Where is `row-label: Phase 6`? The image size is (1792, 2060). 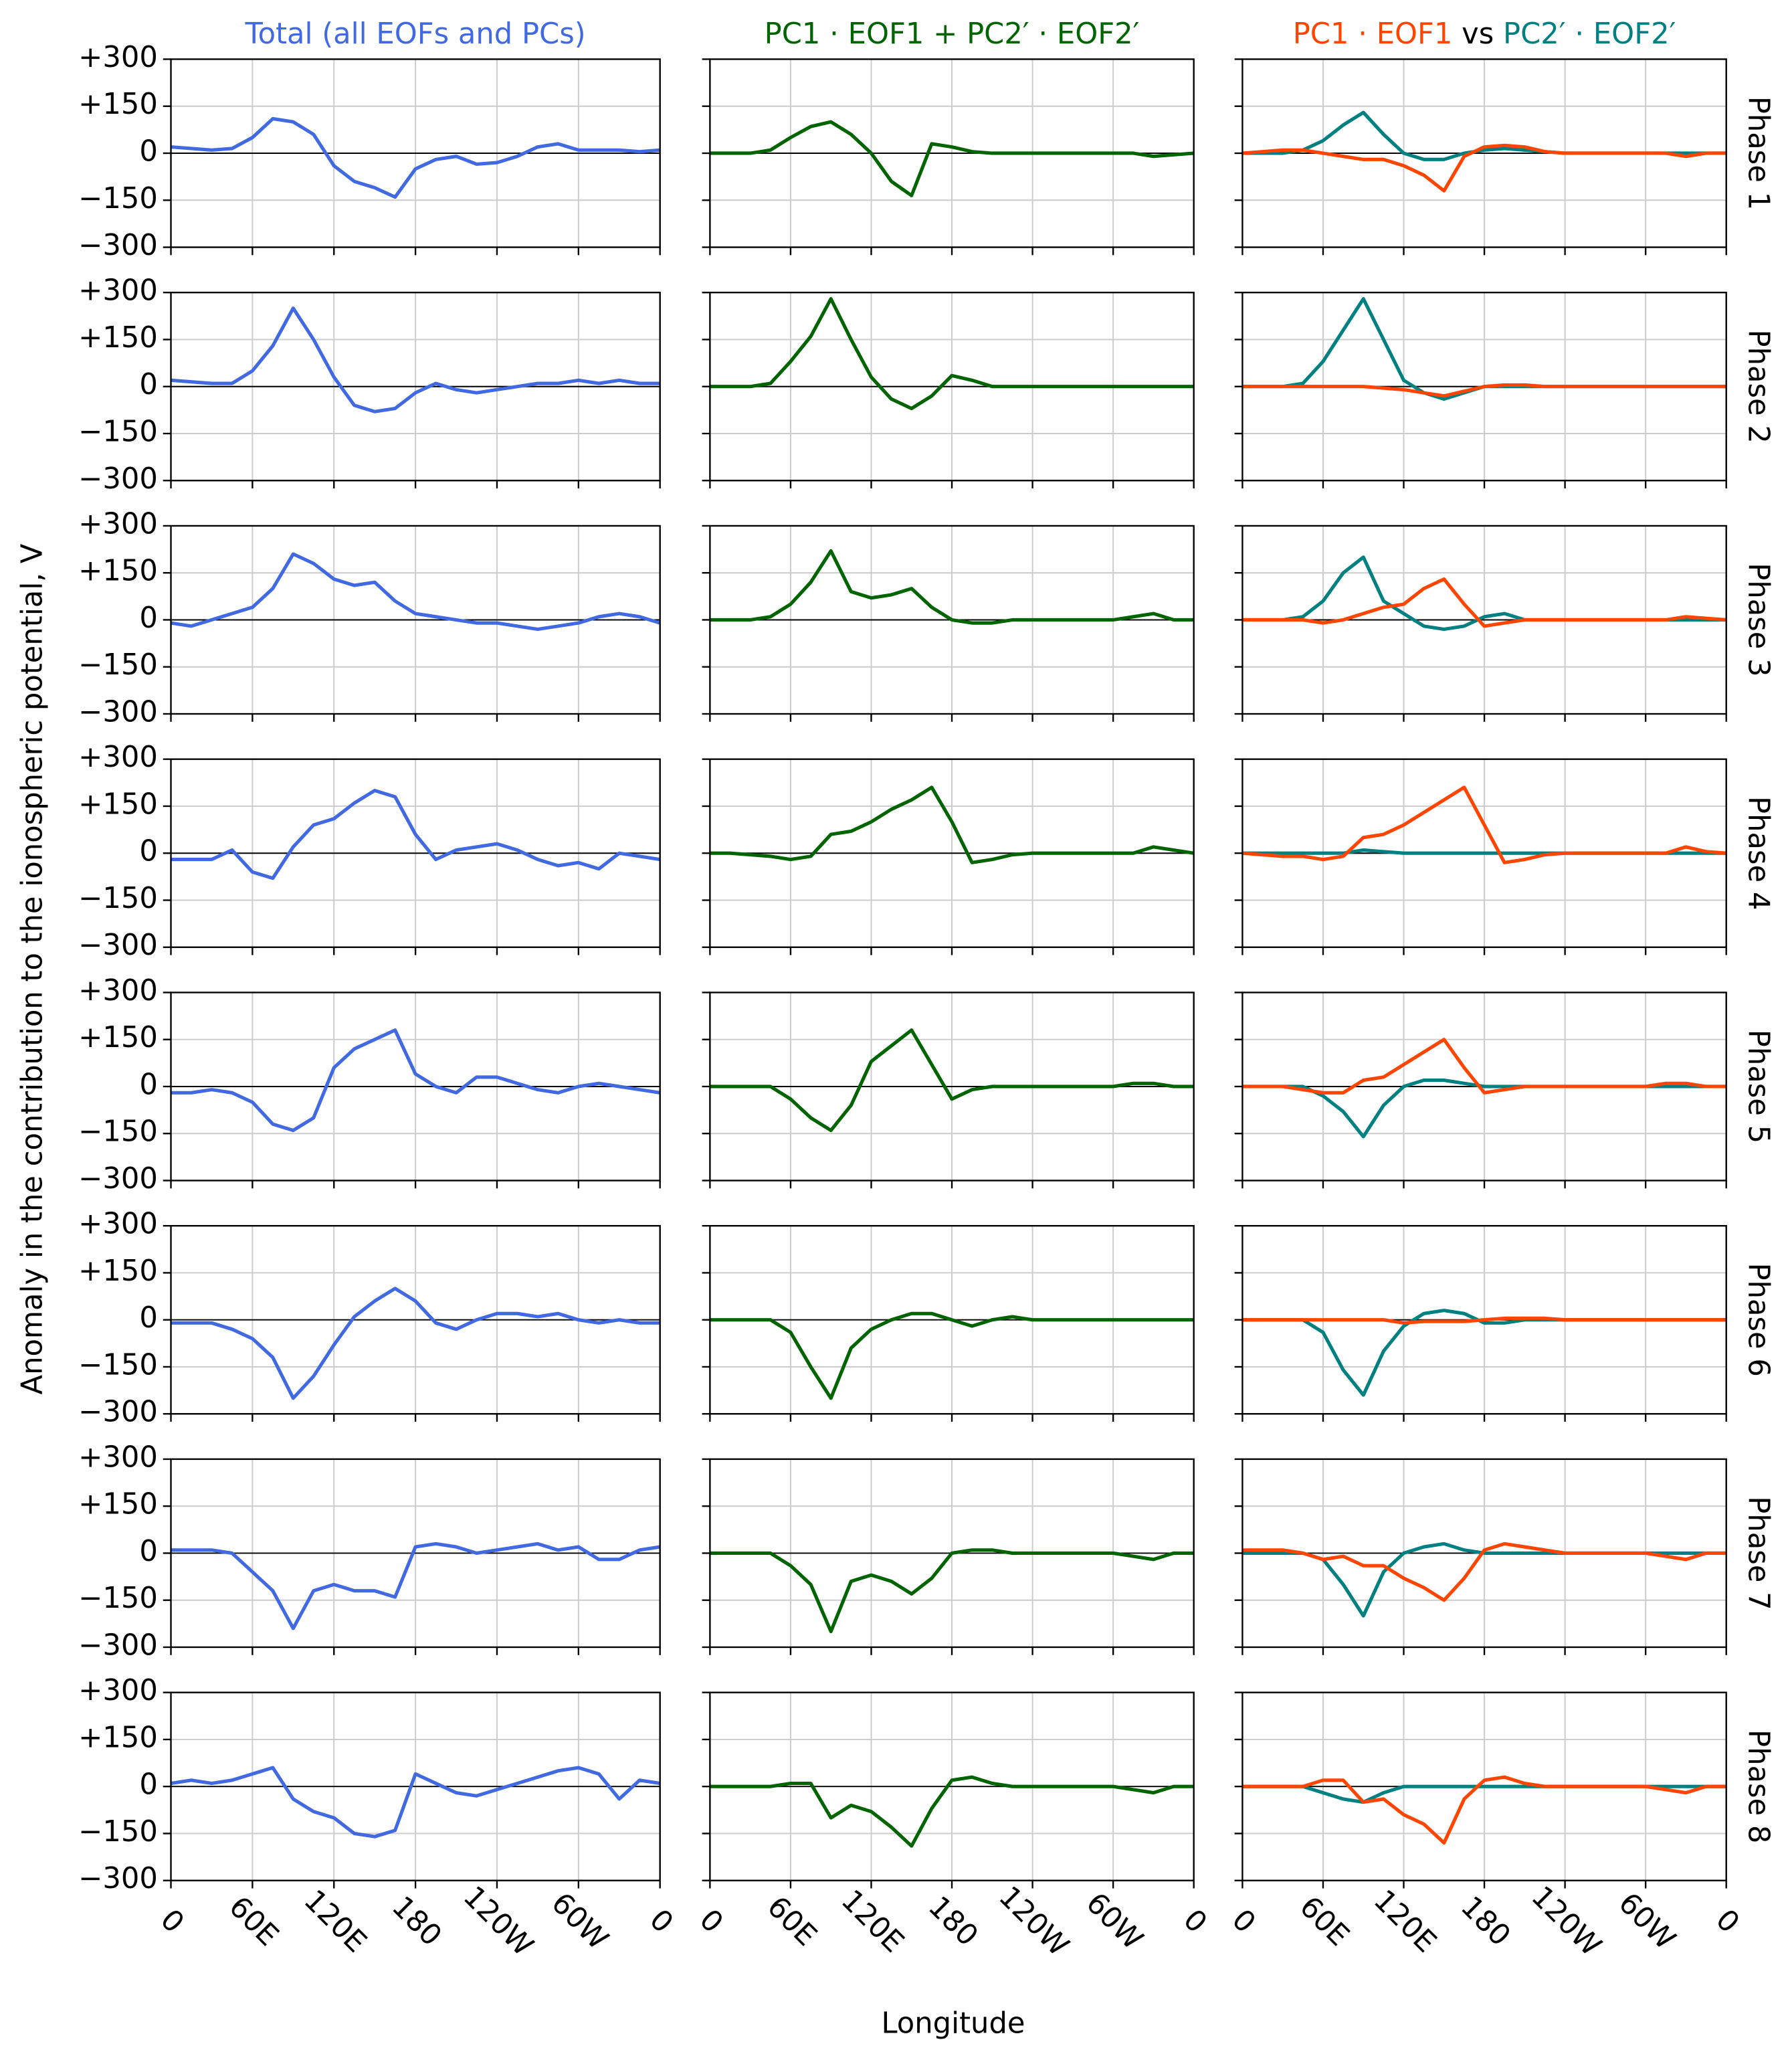
row-label: Phase 6 is located at coordinates (1758, 1320).